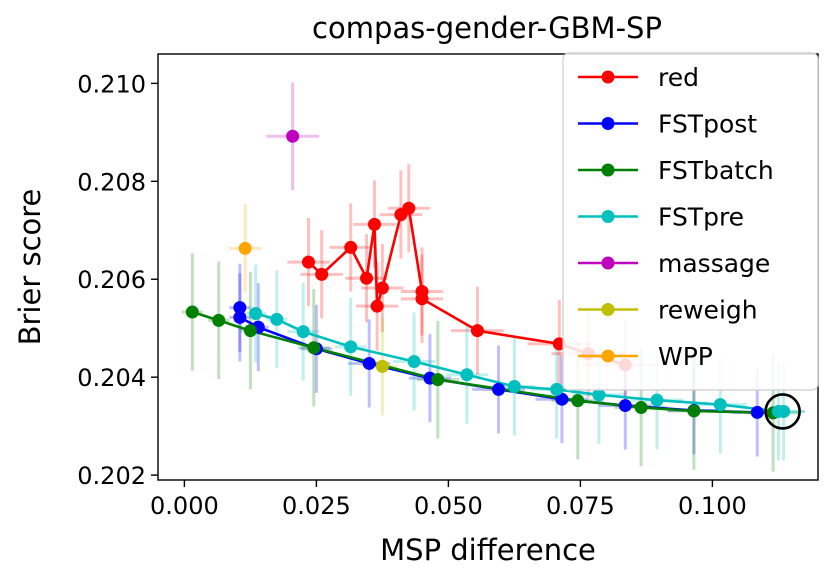 This screenshot has height=580, width=831. Describe the element at coordinates (608, 170) in the screenshot. I see `legend-marker-FSTbatch` at that location.